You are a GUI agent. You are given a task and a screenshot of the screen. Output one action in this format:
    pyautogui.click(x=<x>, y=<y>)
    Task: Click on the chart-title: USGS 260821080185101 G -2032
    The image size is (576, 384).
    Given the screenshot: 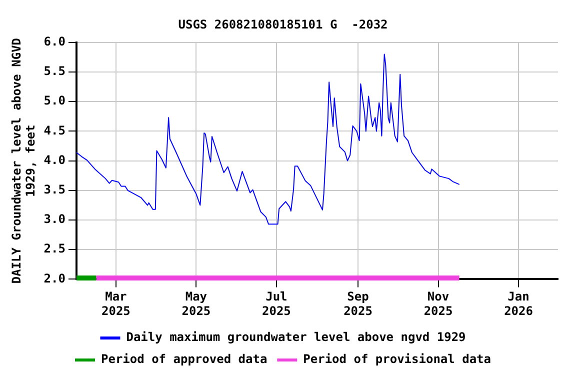 What is the action you would take?
    pyautogui.click(x=283, y=24)
    